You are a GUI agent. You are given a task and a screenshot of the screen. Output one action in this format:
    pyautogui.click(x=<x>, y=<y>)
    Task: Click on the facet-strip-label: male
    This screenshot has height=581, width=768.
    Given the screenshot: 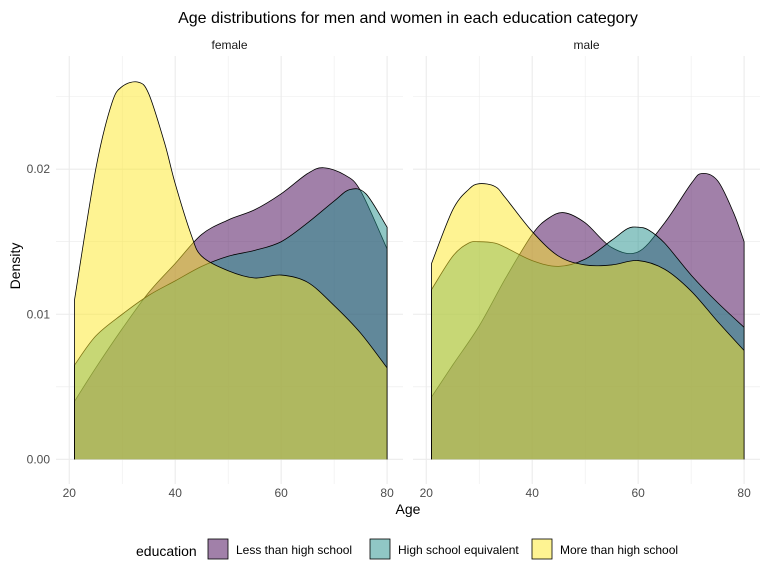 What is the action you would take?
    pyautogui.click(x=586, y=45)
    